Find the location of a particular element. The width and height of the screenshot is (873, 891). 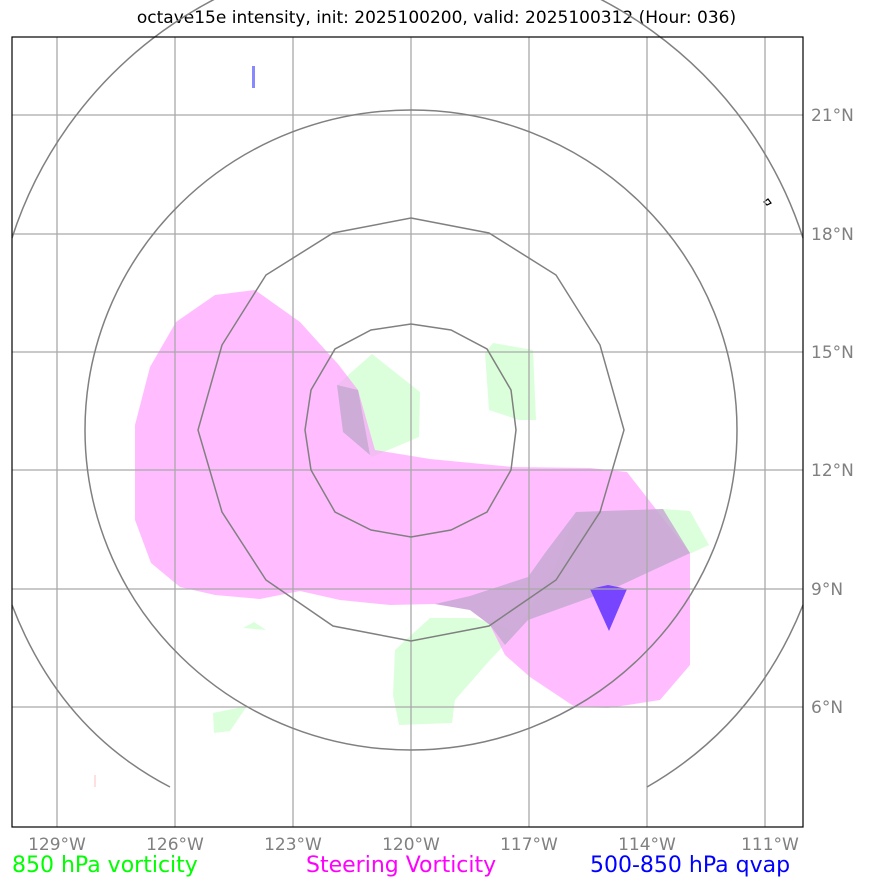

legend-qvap: 500-850 hPa qvap is located at coordinates (690, 865).